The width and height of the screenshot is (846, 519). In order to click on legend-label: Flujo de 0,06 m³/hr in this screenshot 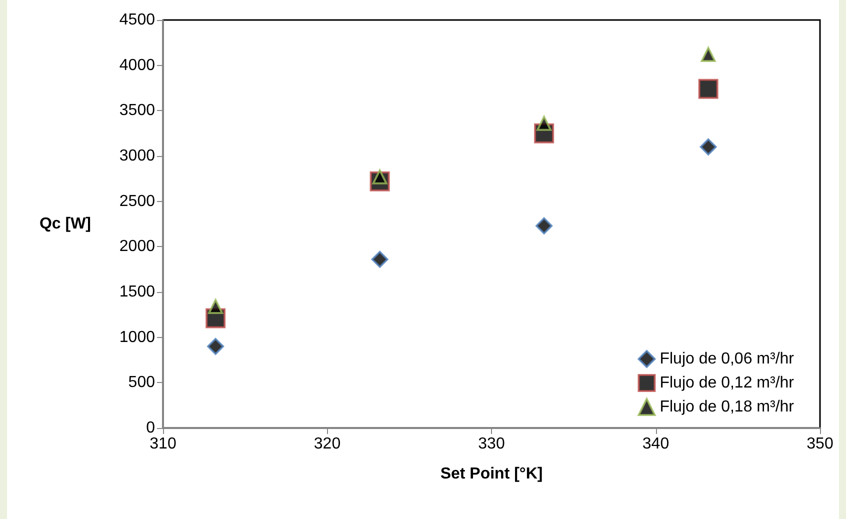, I will do `click(727, 359)`.